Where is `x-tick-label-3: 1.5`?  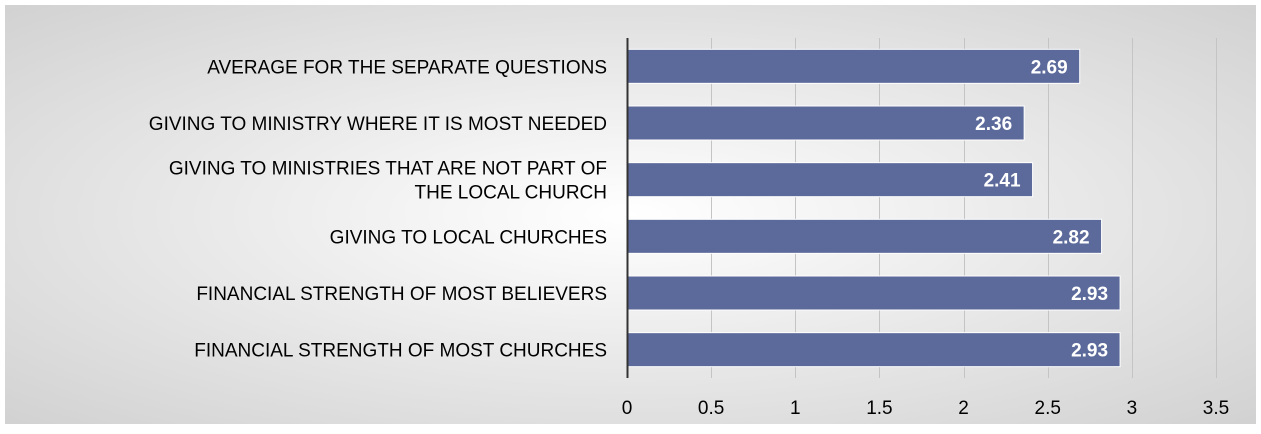
x-tick-label-3: 1.5 is located at coordinates (879, 408).